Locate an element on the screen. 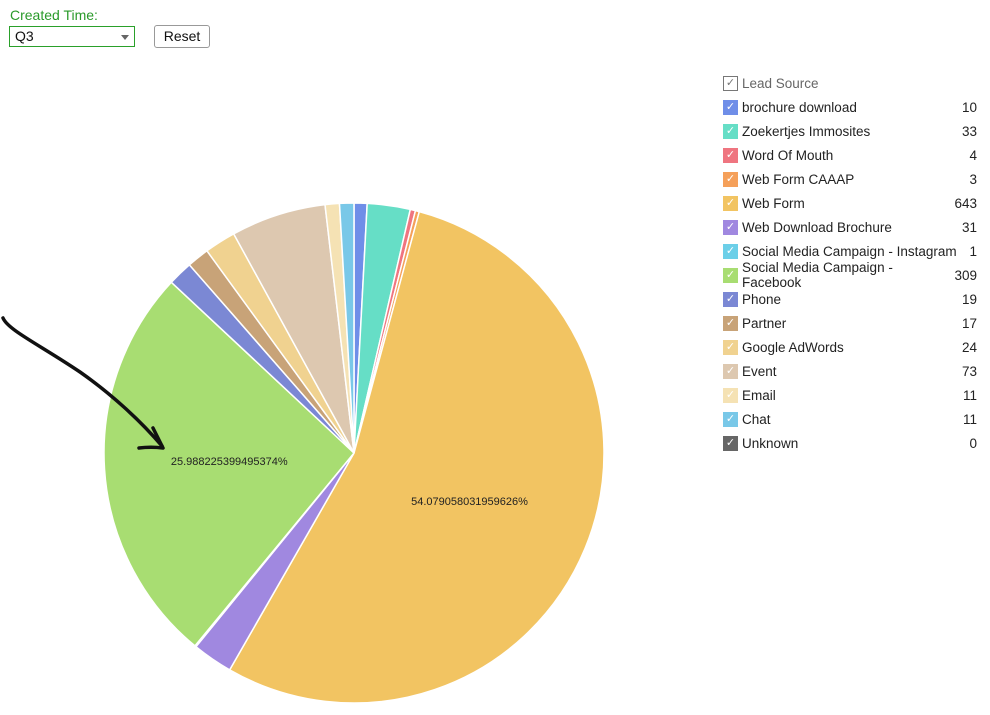 The image size is (990, 715). legend-value: 19 is located at coordinates (969, 299).